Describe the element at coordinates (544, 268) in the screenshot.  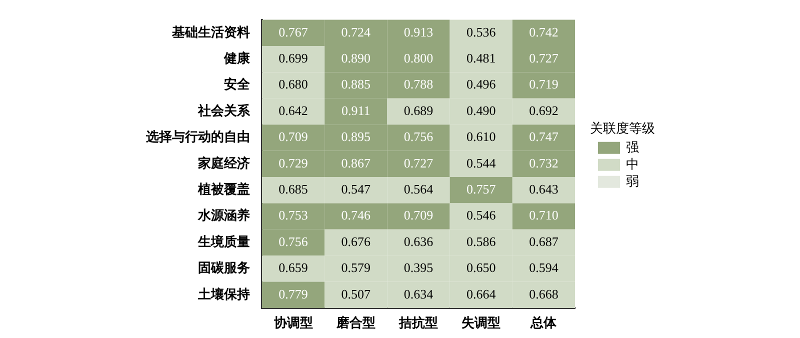
I see `data-label: 0.594` at that location.